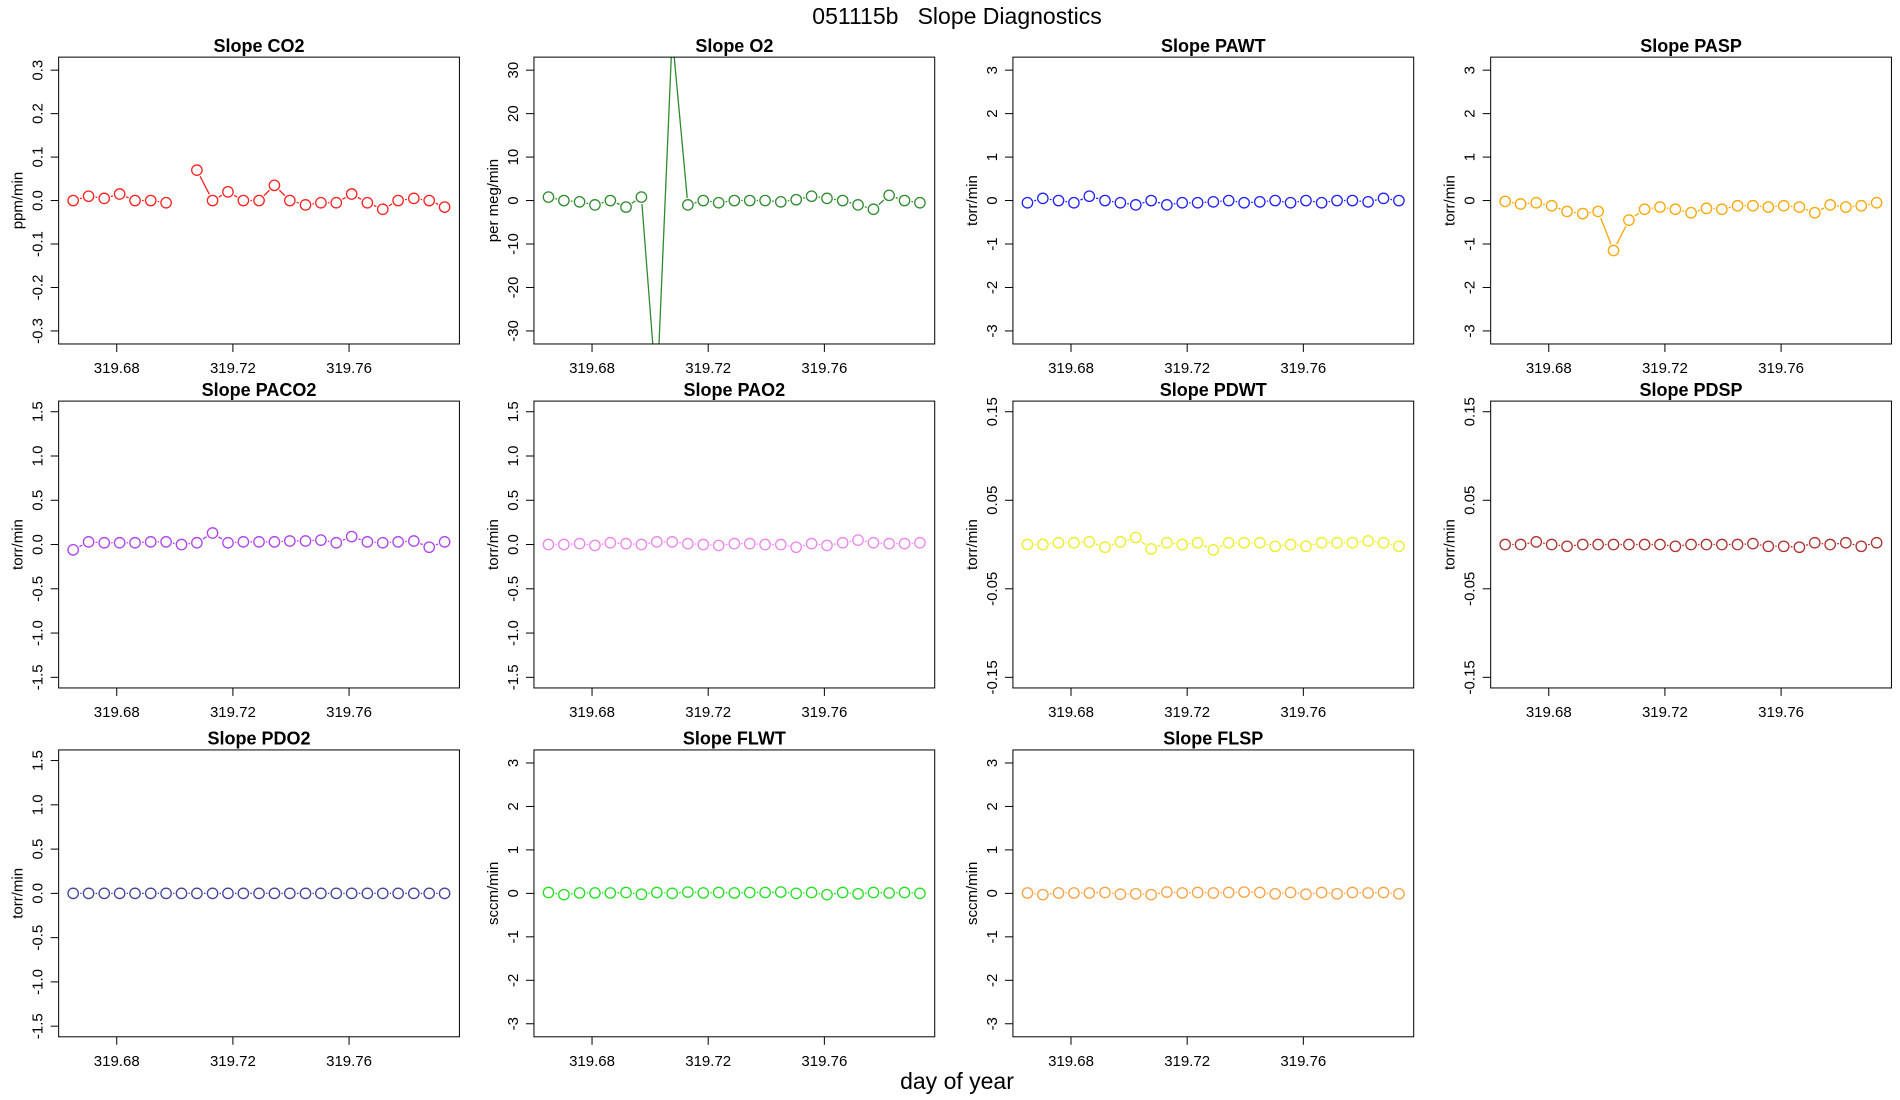  Describe the element at coordinates (992, 157) in the screenshot. I see `y-tick-label: 1` at that location.